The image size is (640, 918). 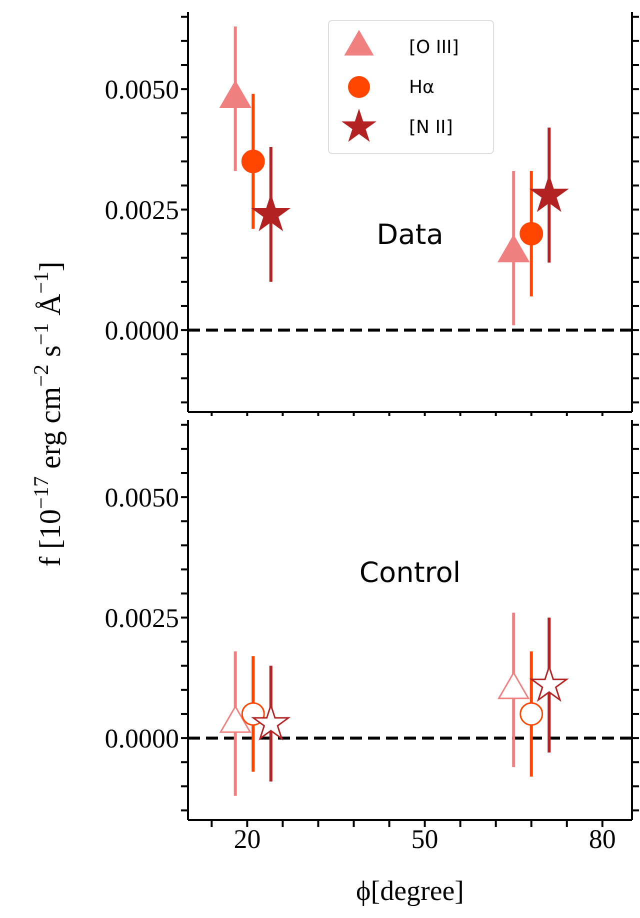 What do you see at coordinates (424, 839) in the screenshot?
I see `x-tick-label: 50` at bounding box center [424, 839].